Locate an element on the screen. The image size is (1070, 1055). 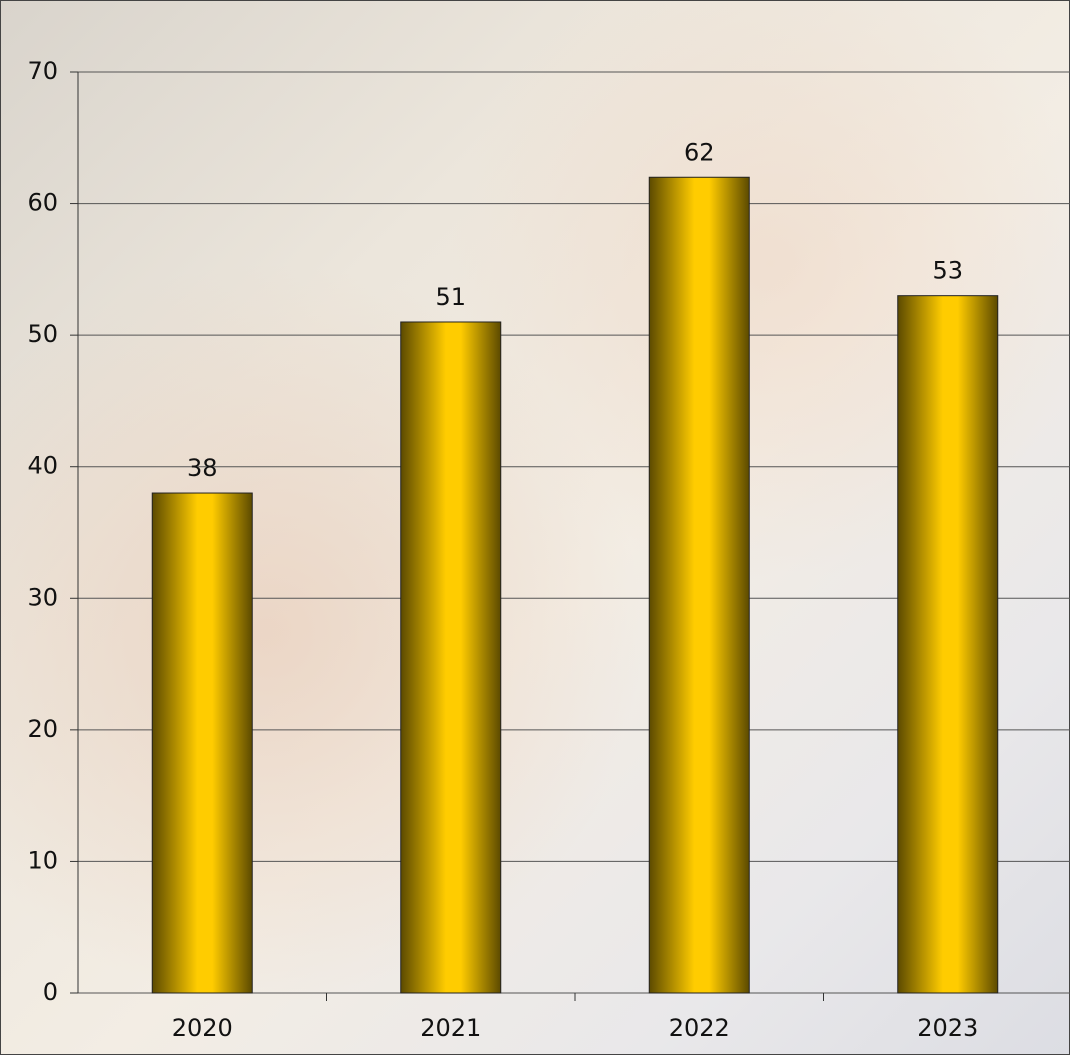
y-tick-label: 40 is located at coordinates (42, 466).